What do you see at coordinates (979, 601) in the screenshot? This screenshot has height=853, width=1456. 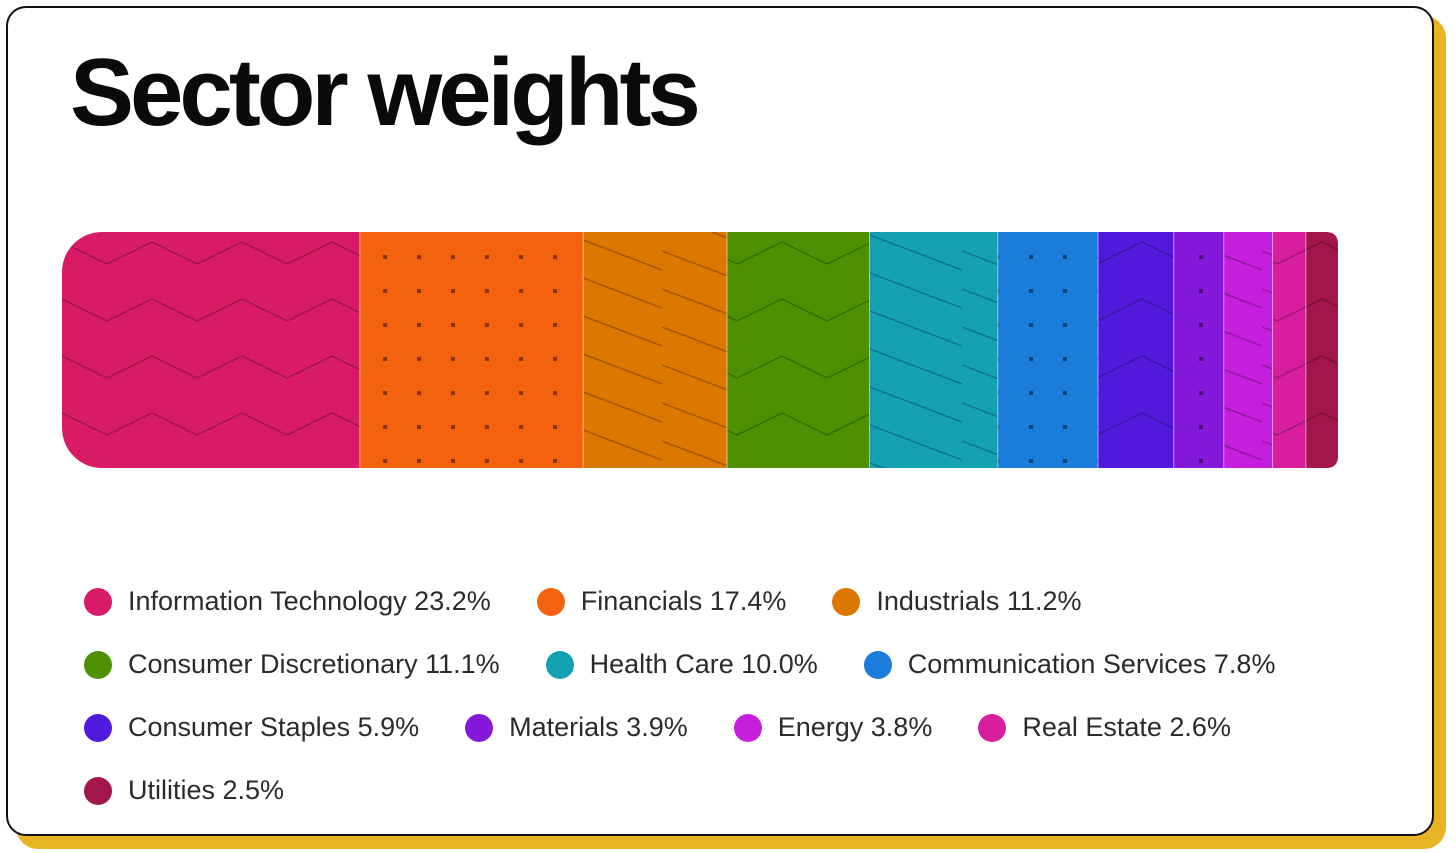 I see `legend-label: Industrials 11.2%` at bounding box center [979, 601].